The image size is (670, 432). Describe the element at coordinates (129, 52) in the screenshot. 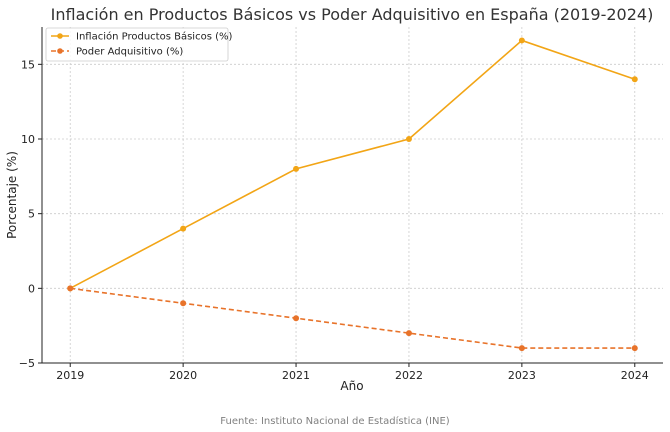

I see `legend-label-poder: Poder Adquisitivo (%)` at that location.